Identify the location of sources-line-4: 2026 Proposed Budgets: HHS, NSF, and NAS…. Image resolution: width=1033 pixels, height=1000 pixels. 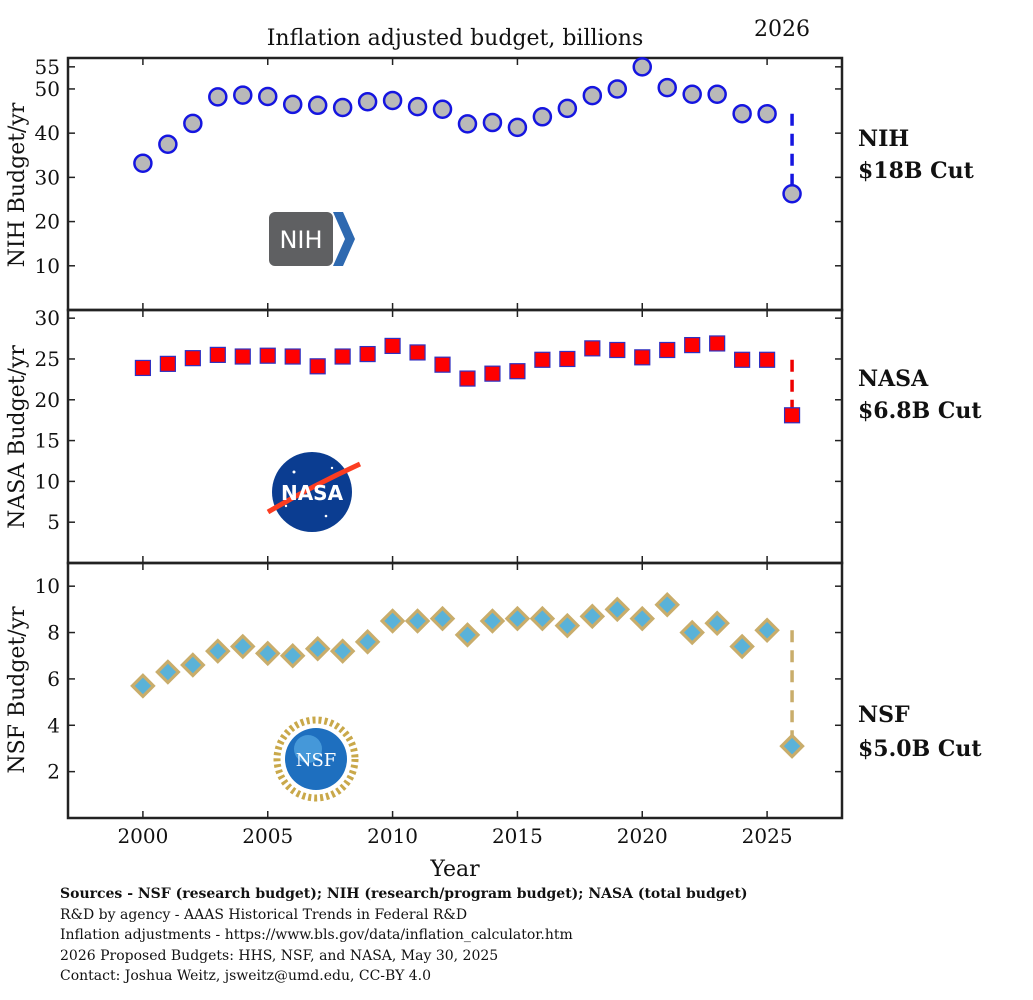
(540, 956).